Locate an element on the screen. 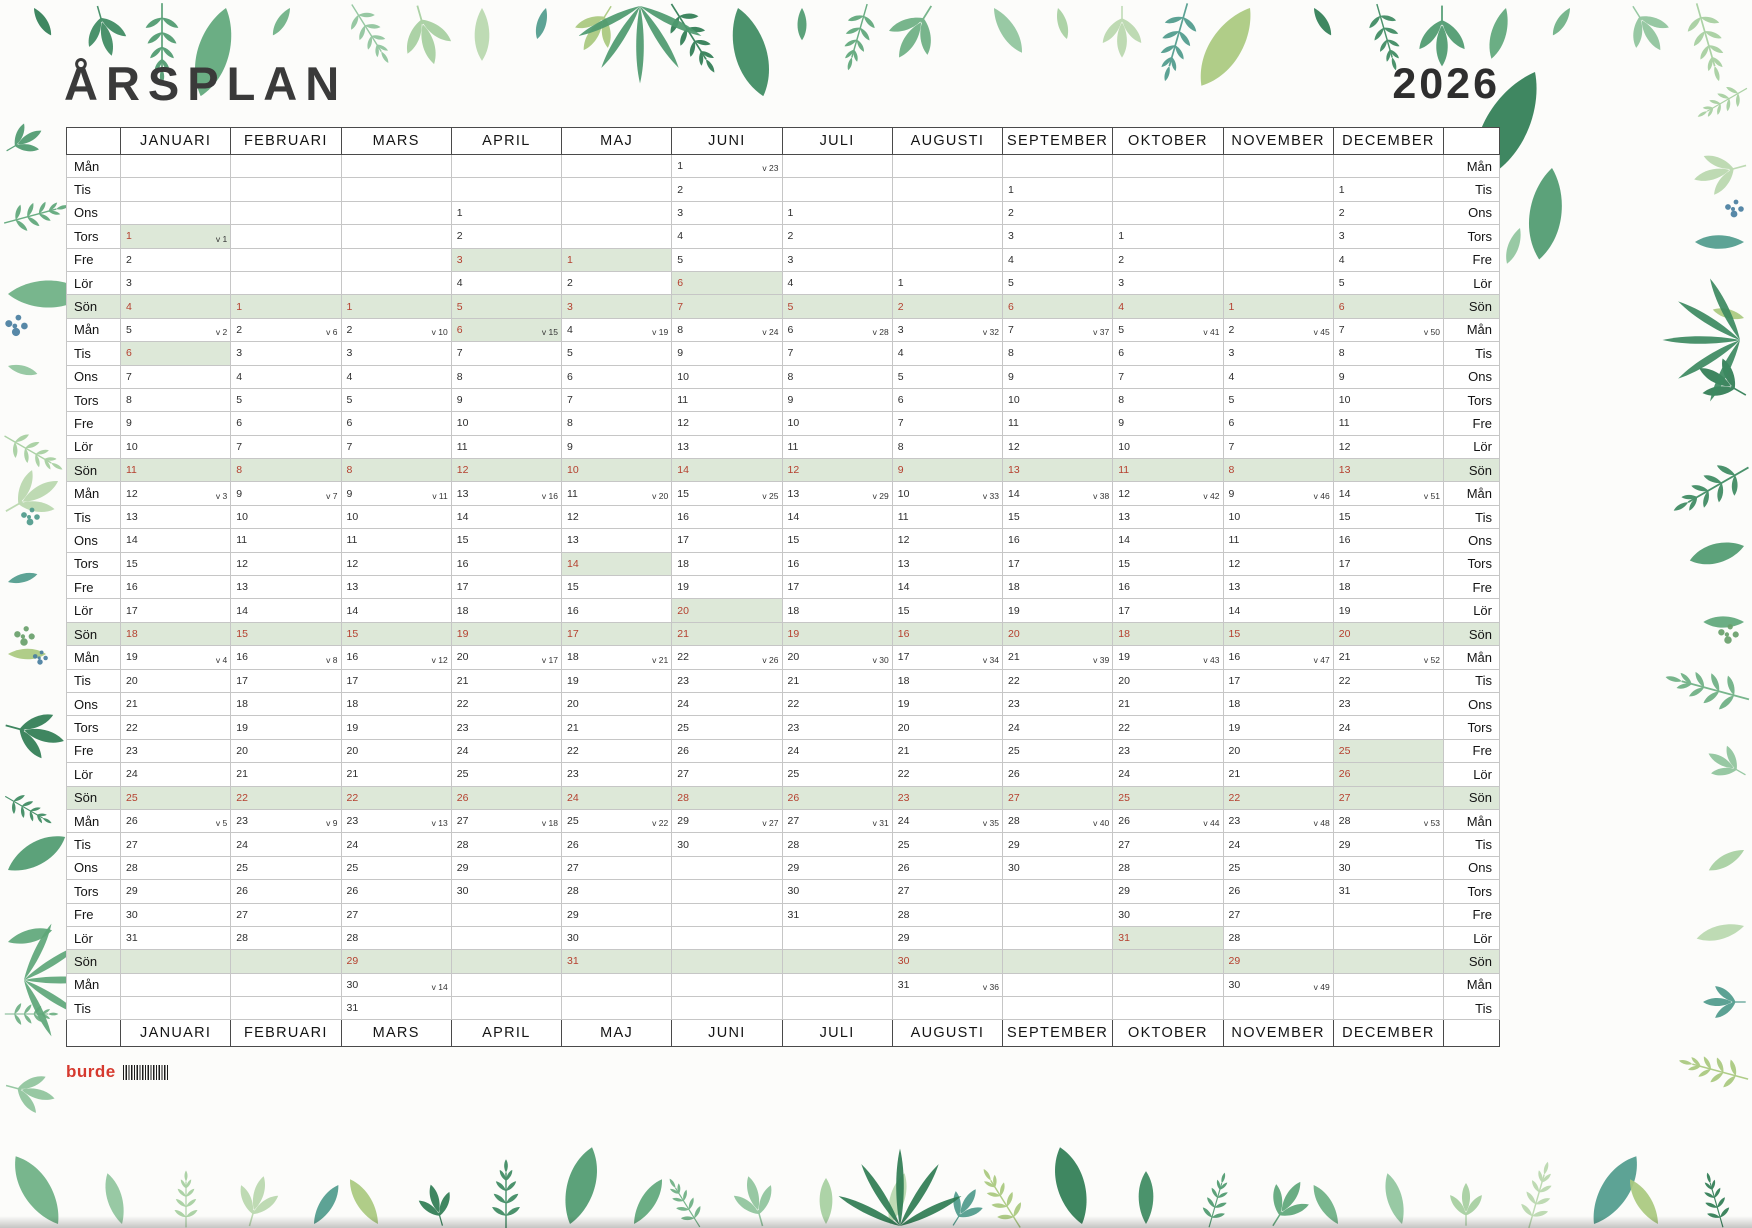 The width and height of the screenshot is (1752, 1228). date-number: 31 is located at coordinates (793, 914).